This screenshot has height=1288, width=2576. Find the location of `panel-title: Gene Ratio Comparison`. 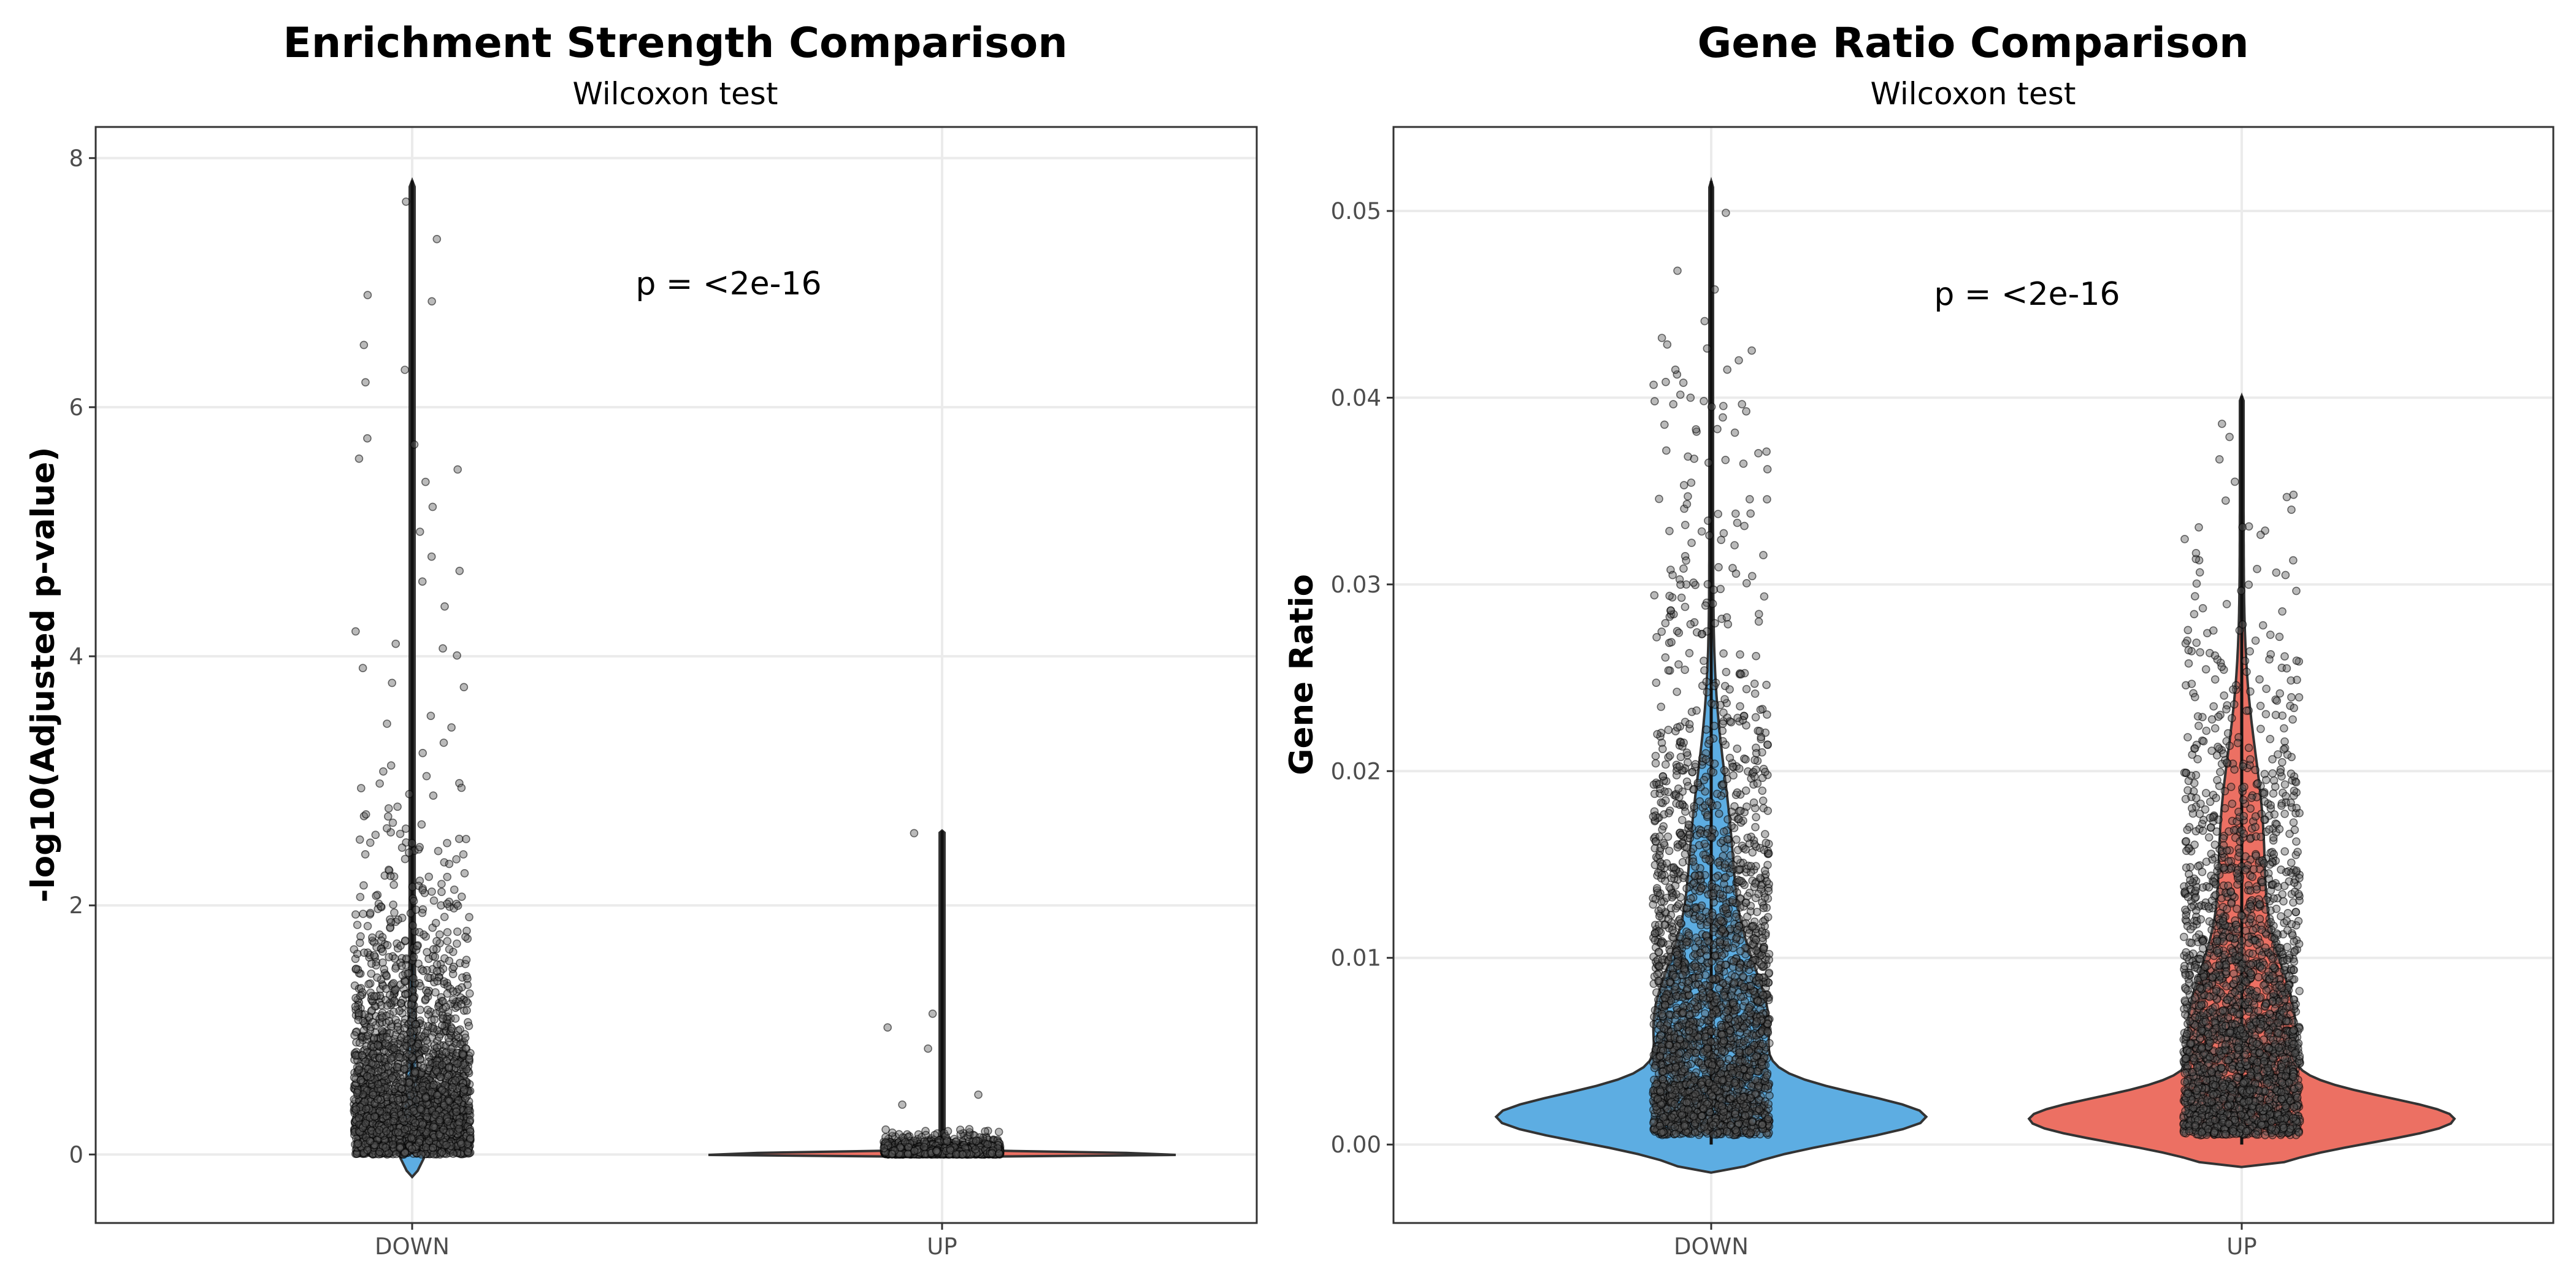

panel-title: Gene Ratio Comparison is located at coordinates (1972, 43).